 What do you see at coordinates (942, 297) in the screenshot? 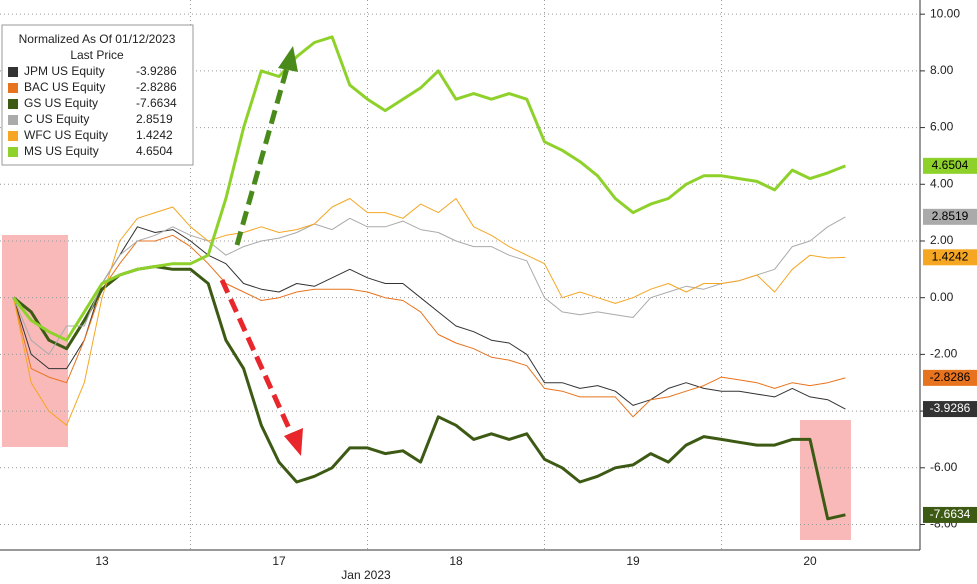
I see `y-tick-label: 0.00` at bounding box center [942, 297].